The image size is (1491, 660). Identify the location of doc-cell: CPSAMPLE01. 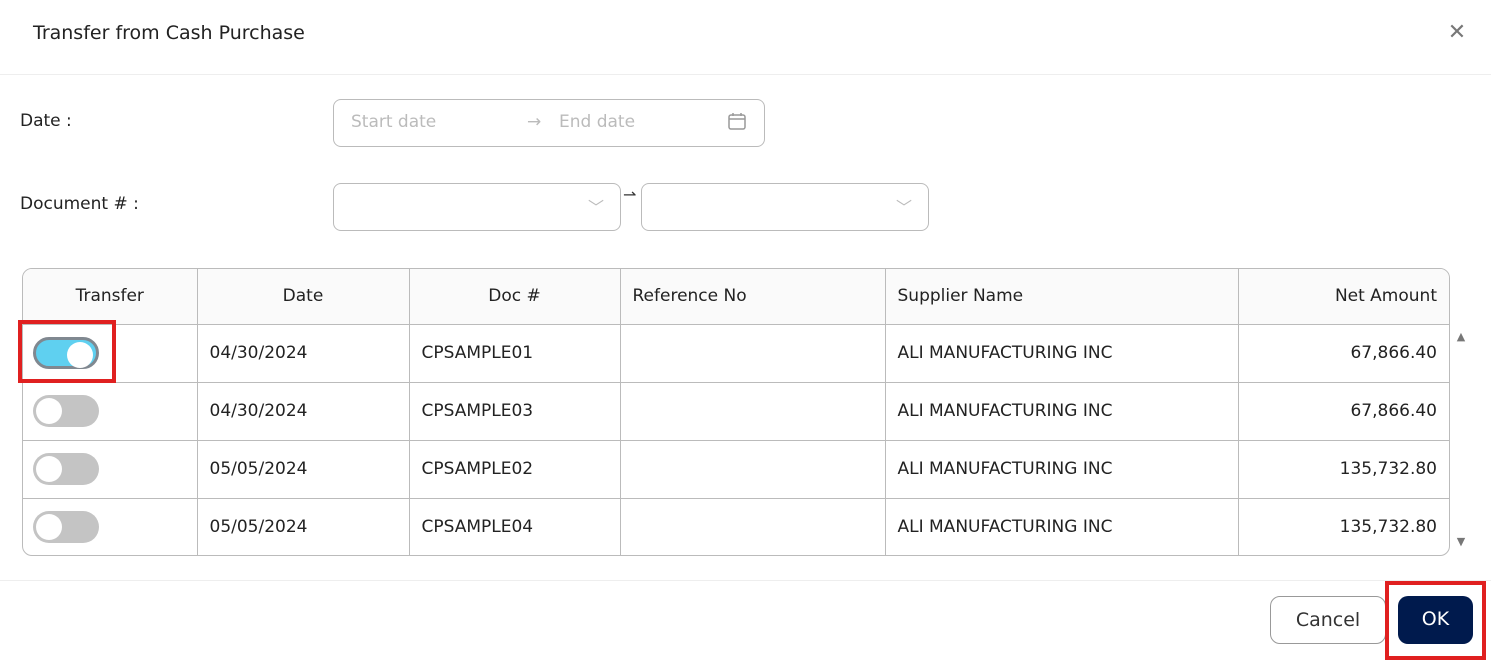
(515, 353).